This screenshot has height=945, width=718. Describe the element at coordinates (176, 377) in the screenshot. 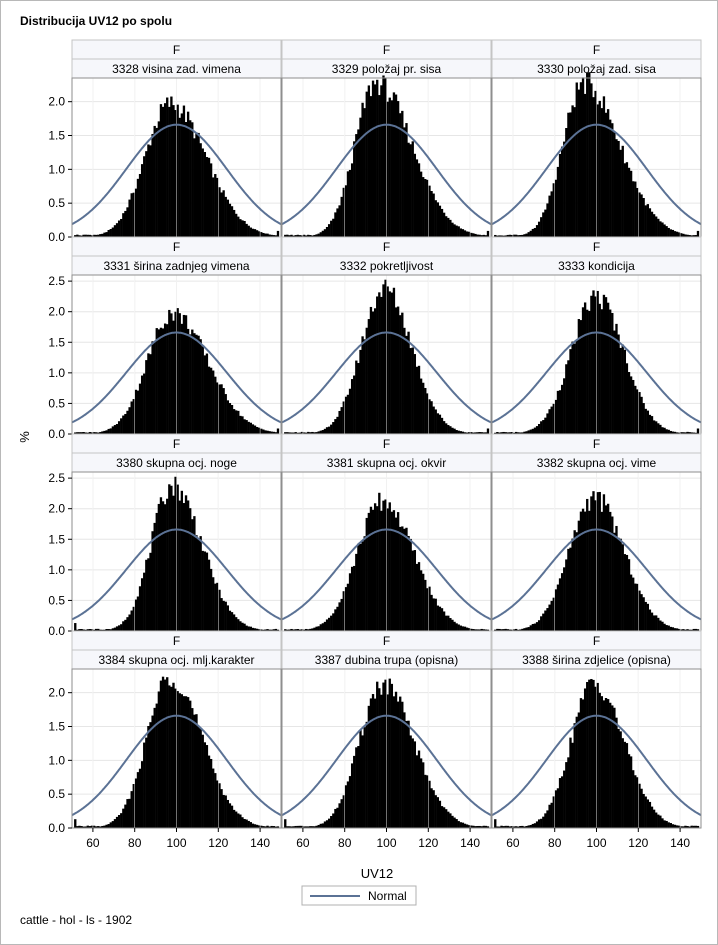

I see `normal-curve` at that location.